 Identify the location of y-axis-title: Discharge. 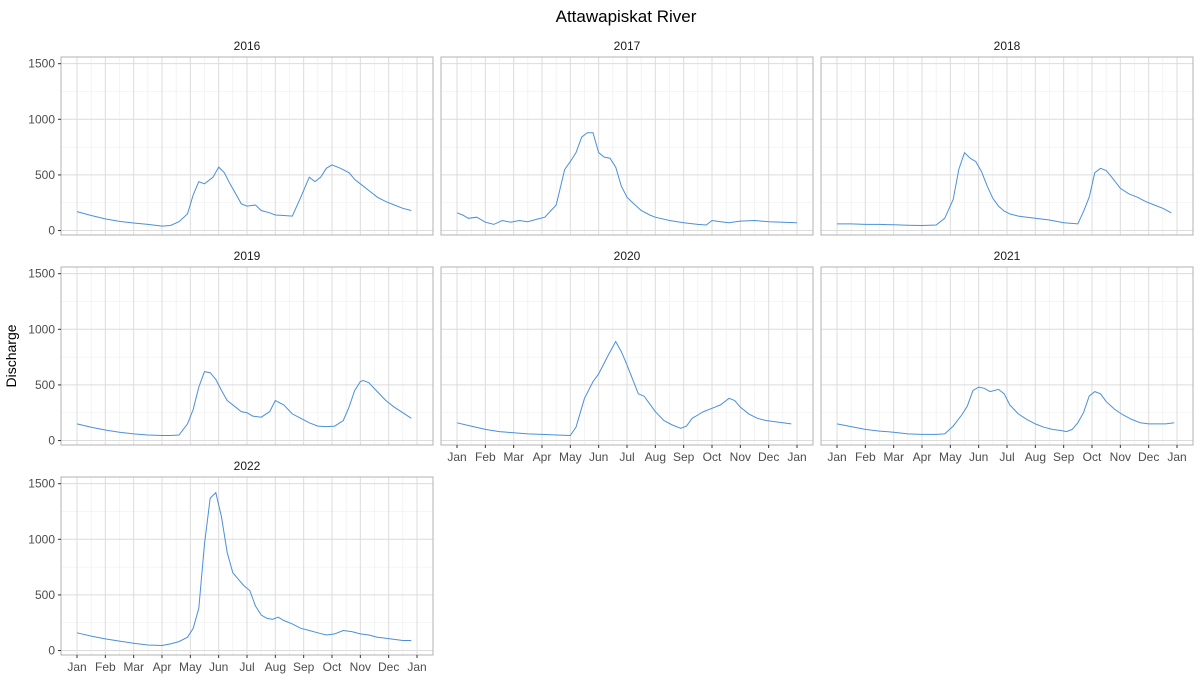
(11, 355).